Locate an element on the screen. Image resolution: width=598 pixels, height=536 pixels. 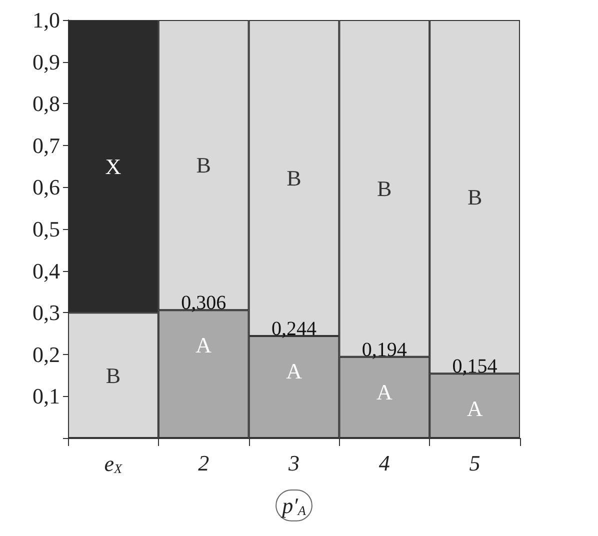
y-tick-label: 0,8 is located at coordinates (46, 103).